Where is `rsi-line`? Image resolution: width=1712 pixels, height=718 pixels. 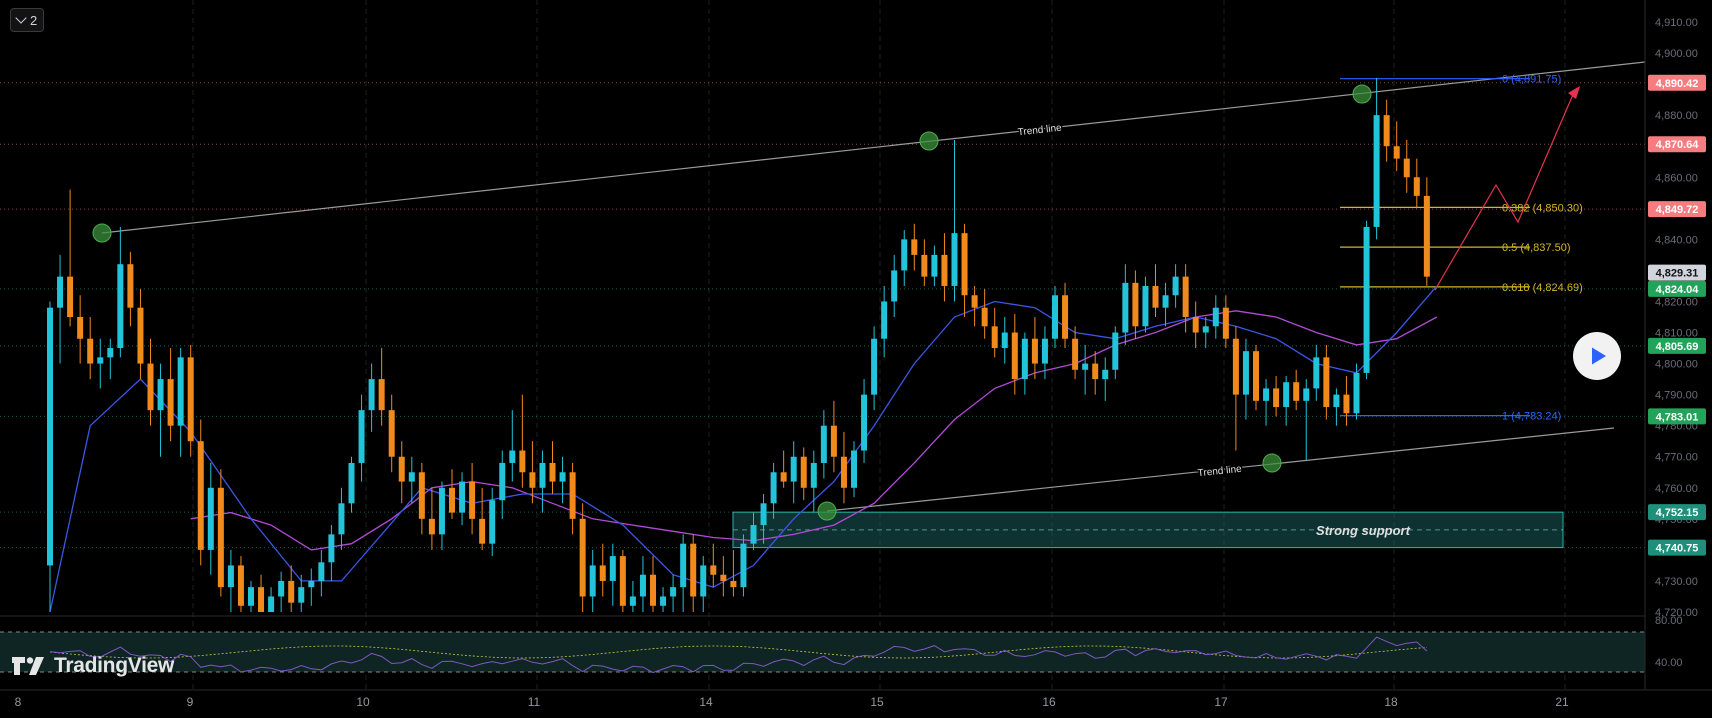
rsi-line is located at coordinates (738, 655).